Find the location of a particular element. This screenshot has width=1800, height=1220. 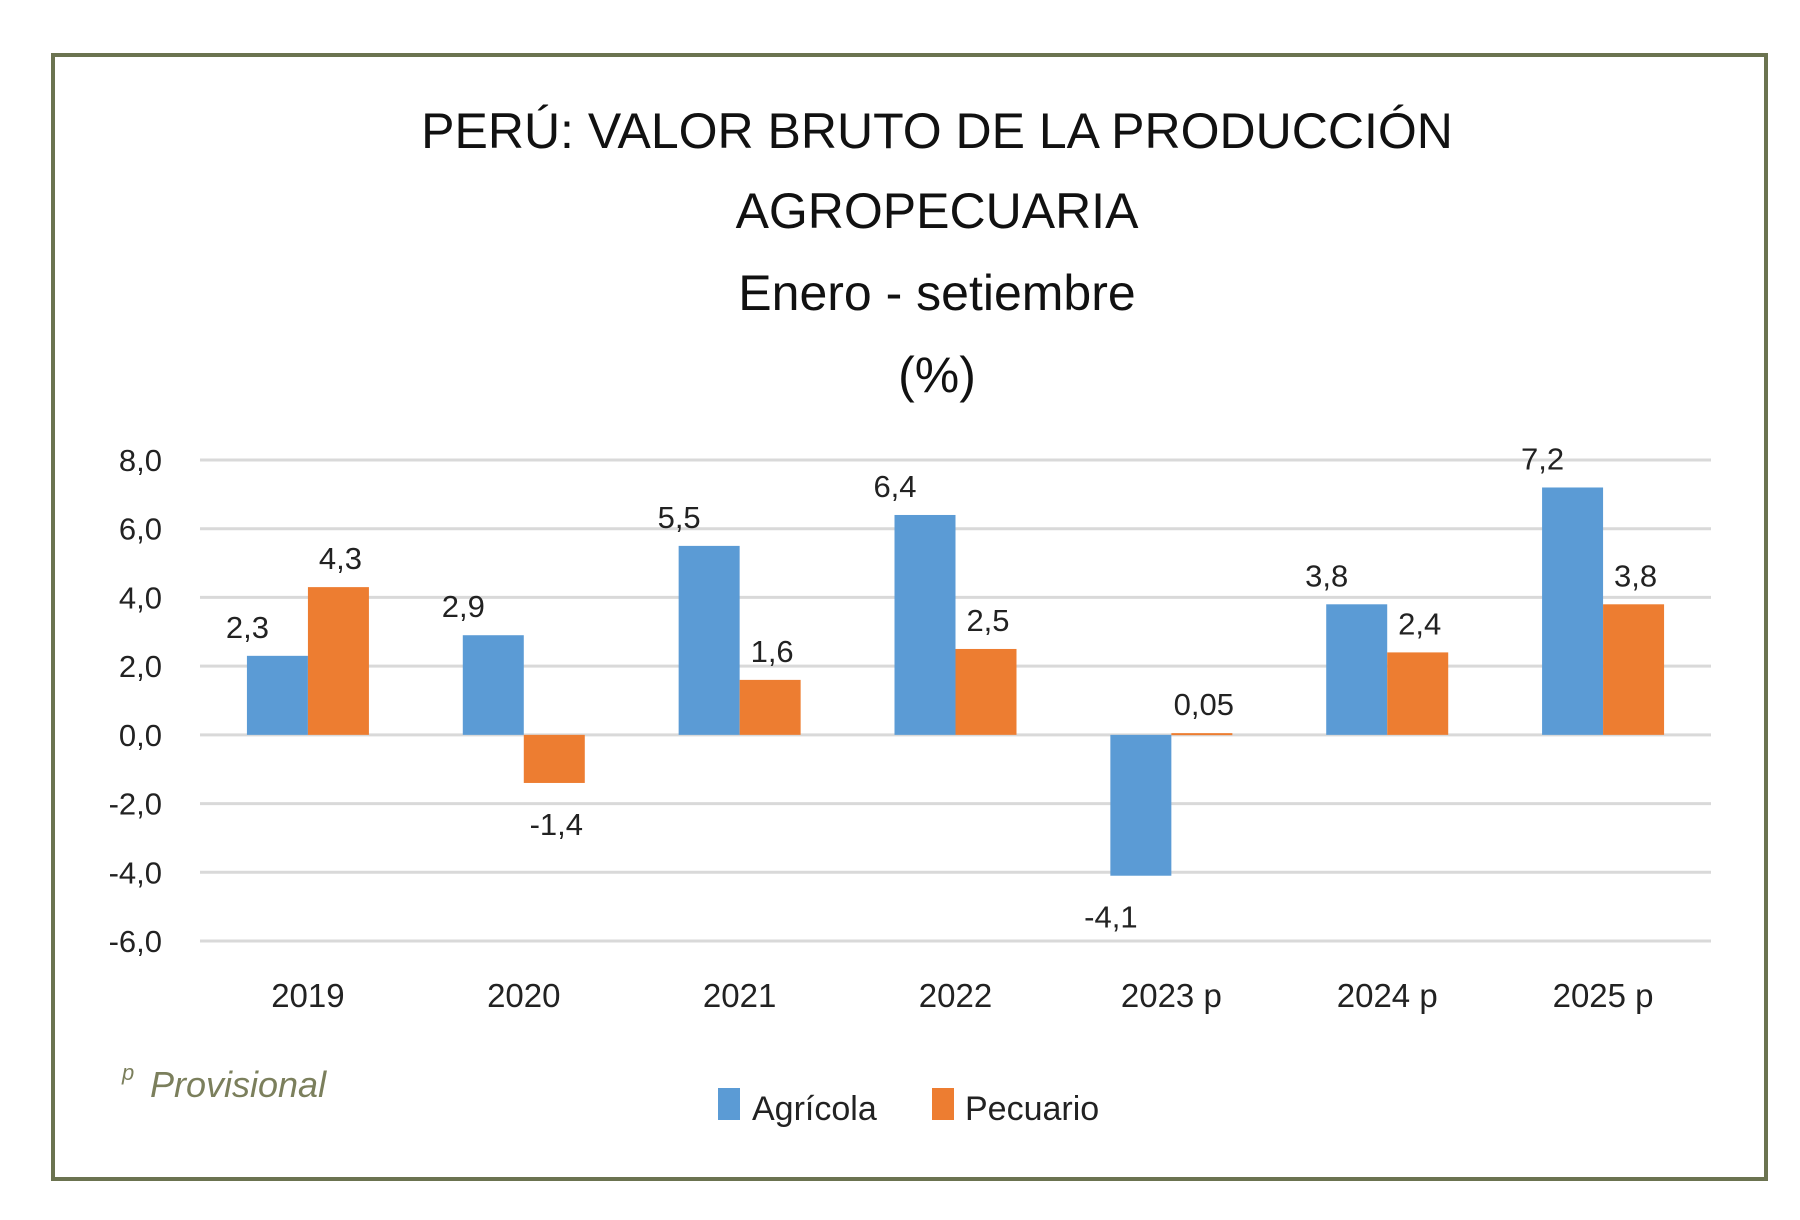

legend-swatch-pecuario is located at coordinates (943, 1104).